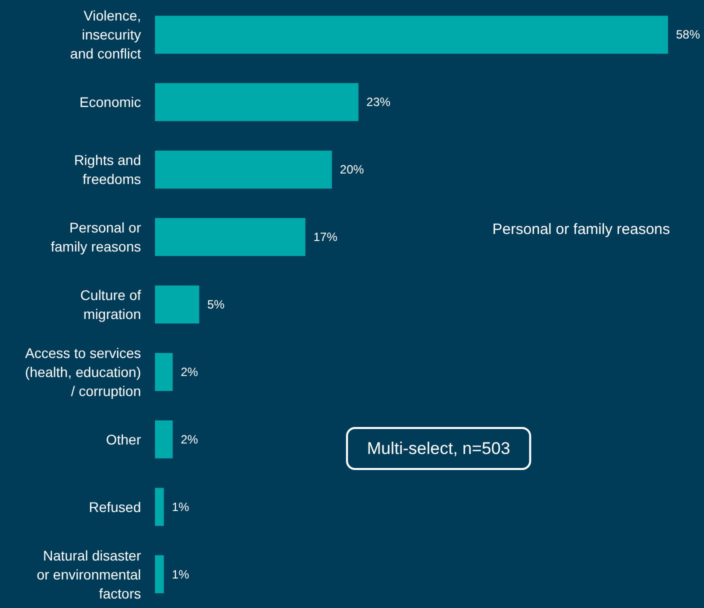  I want to click on y-tick-label: Violence, insecurity and conflict, so click(106, 35).